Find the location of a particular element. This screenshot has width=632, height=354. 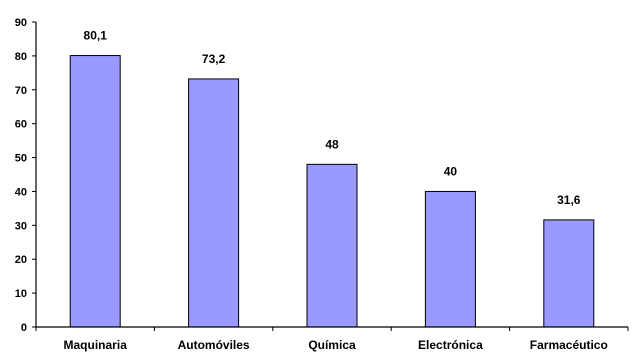

category-label: Química is located at coordinates (332, 345).